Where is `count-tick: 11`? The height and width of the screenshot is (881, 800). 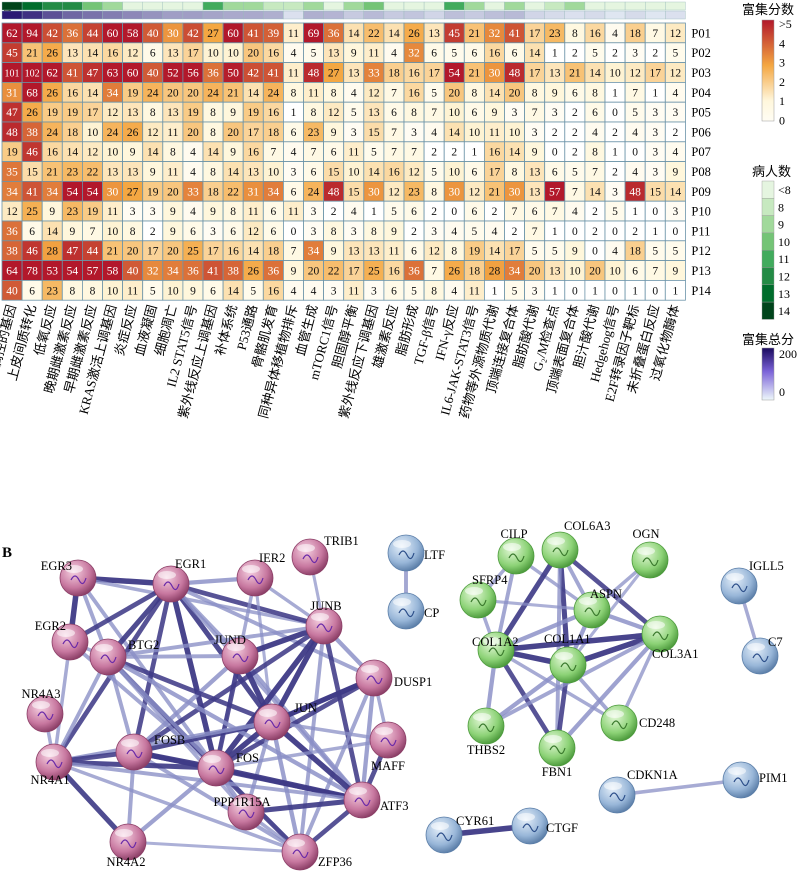 count-tick: 11 is located at coordinates (784, 259).